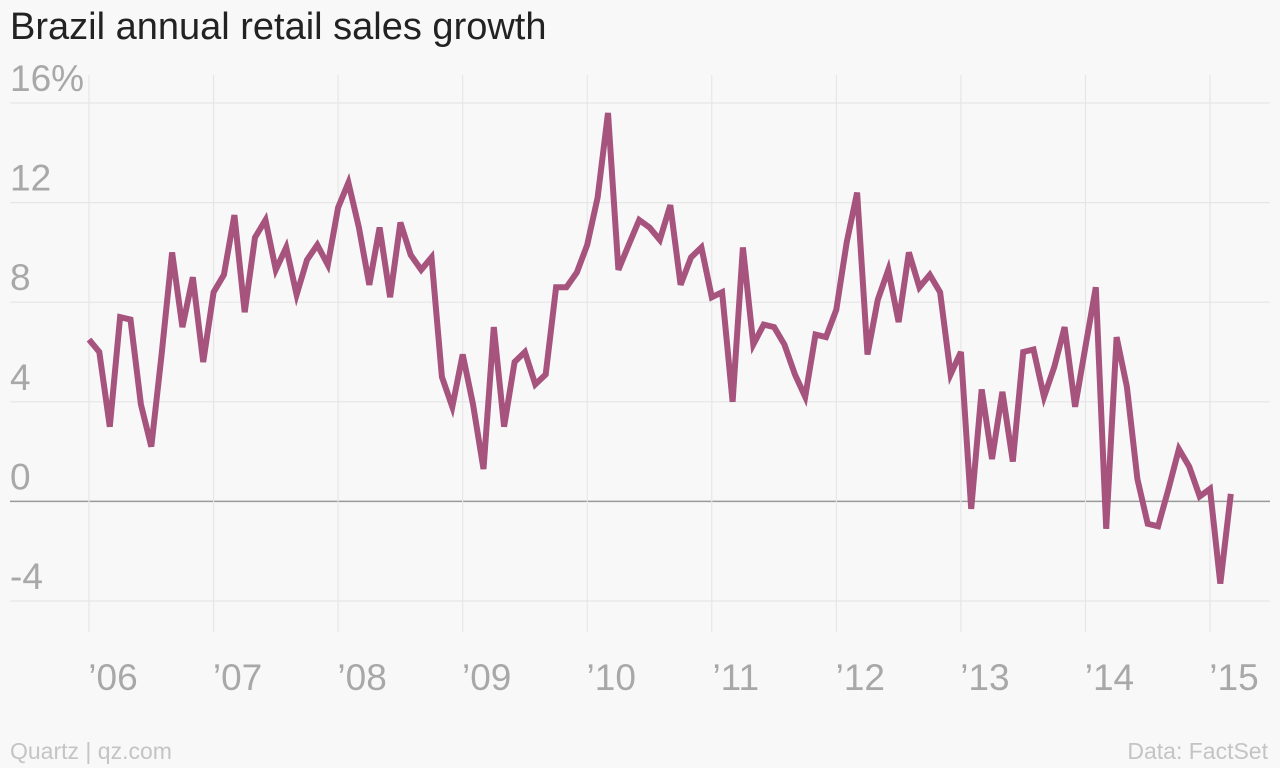 This screenshot has width=1280, height=768. I want to click on y-axis: 16% 12 8 4 0 -4, so click(47, 327).